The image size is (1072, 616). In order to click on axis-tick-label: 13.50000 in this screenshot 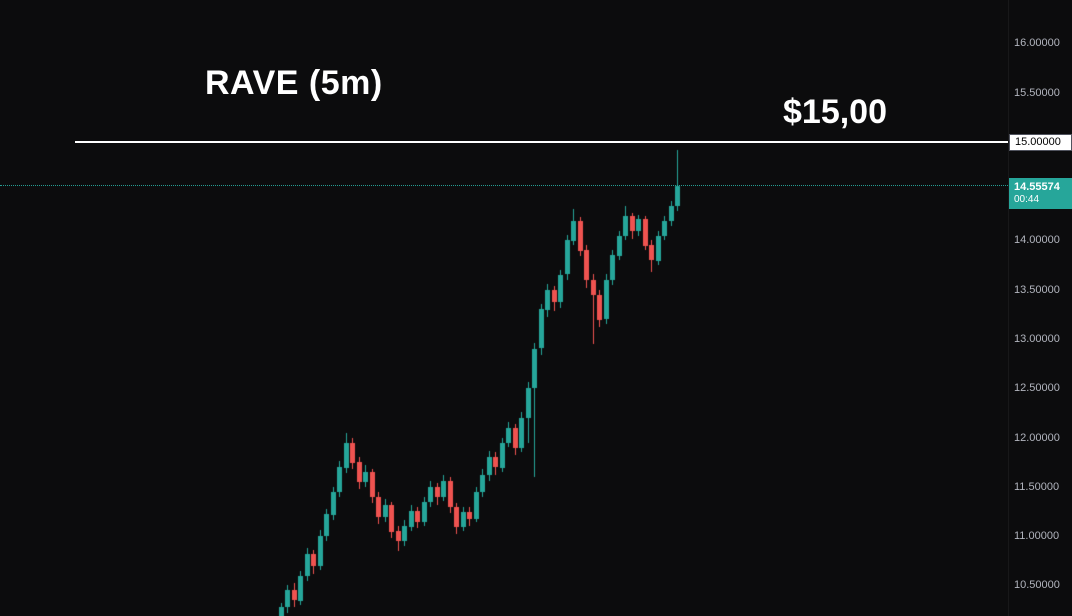, I will do `click(1037, 289)`.